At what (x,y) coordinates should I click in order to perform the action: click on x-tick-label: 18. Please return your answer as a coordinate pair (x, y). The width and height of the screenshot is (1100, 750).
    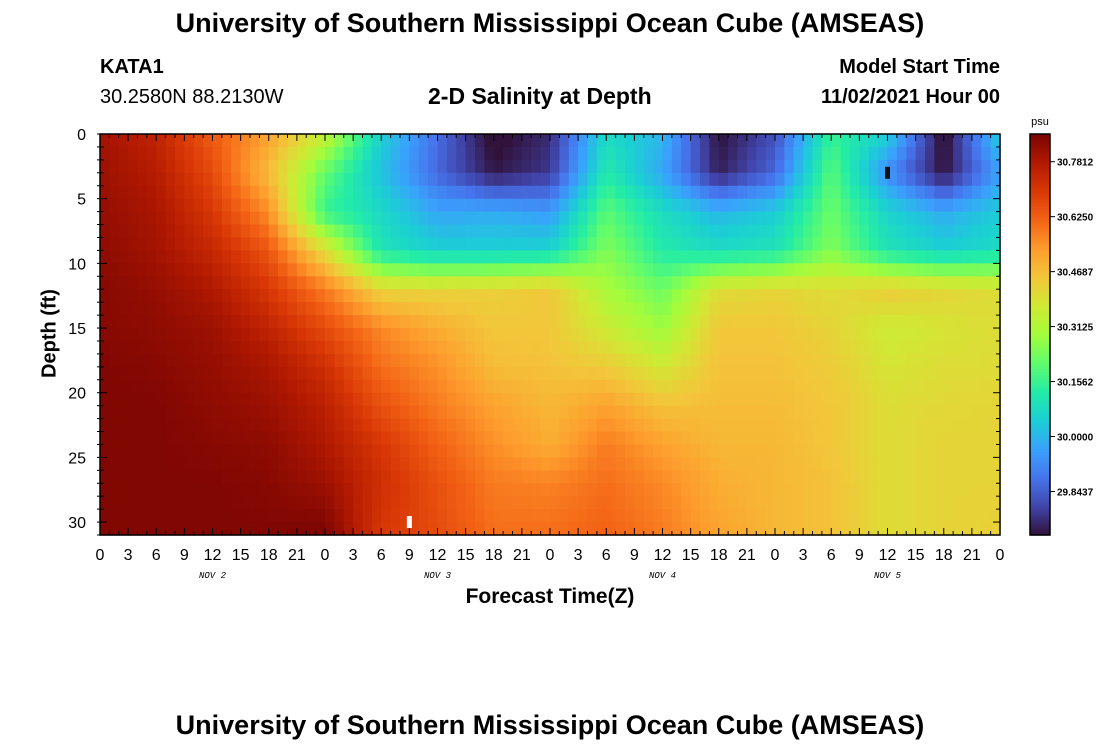
    Looking at the image, I should click on (269, 555).